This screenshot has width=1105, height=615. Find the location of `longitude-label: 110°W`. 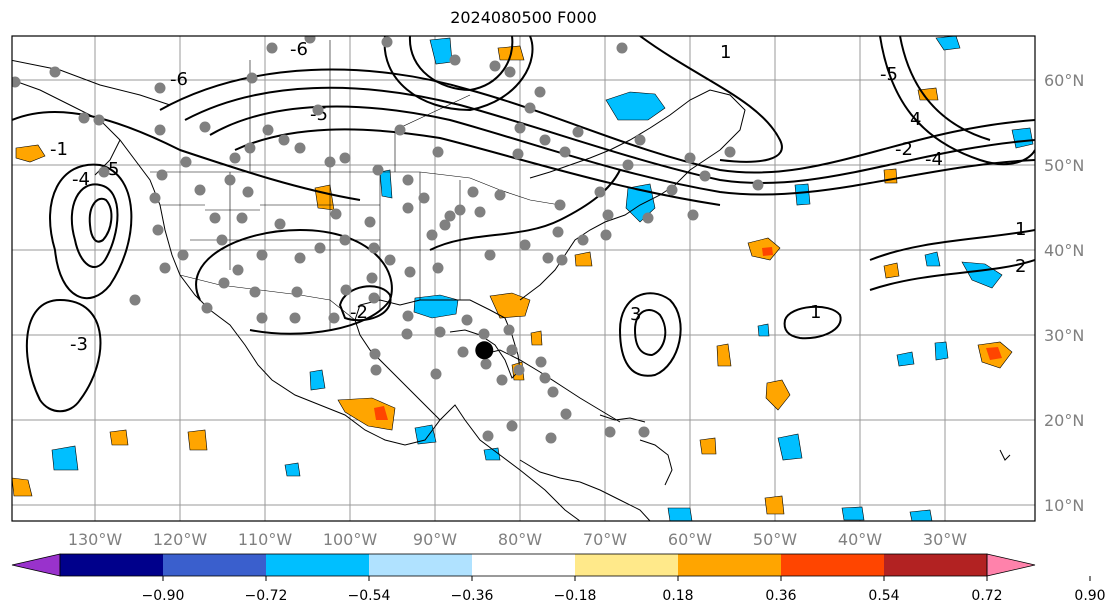

longitude-label: 110°W is located at coordinates (265, 539).